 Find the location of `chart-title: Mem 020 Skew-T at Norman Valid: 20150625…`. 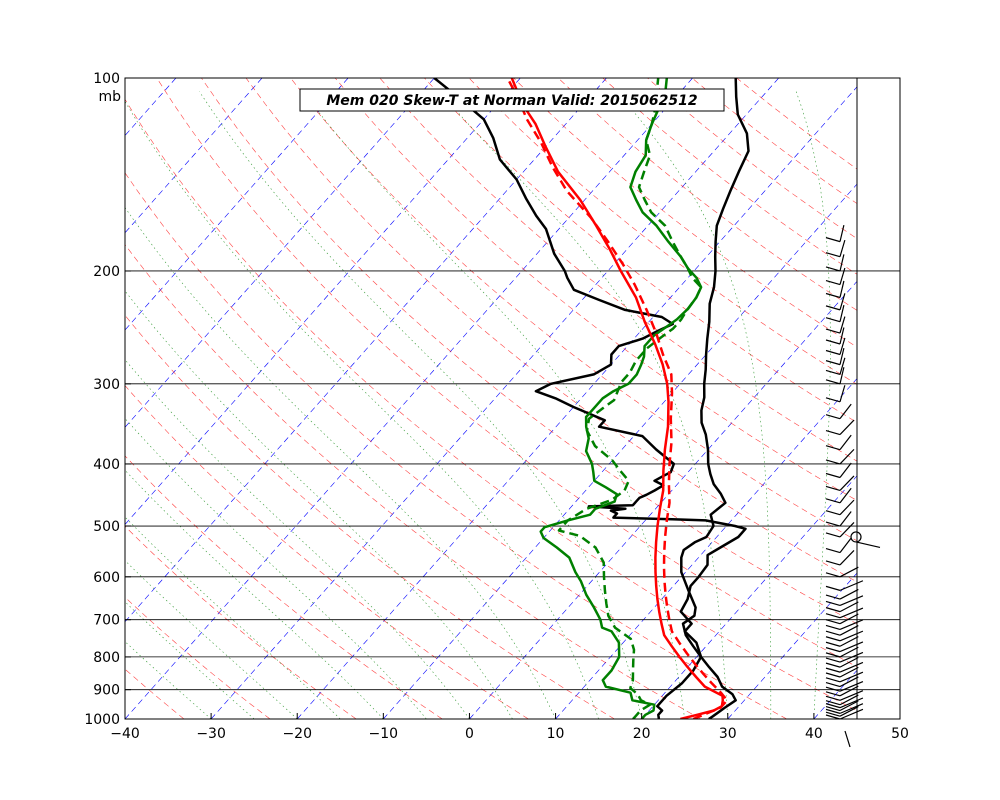

chart-title: Mem 020 Skew-T at Norman Valid: 20150625… is located at coordinates (511, 101).